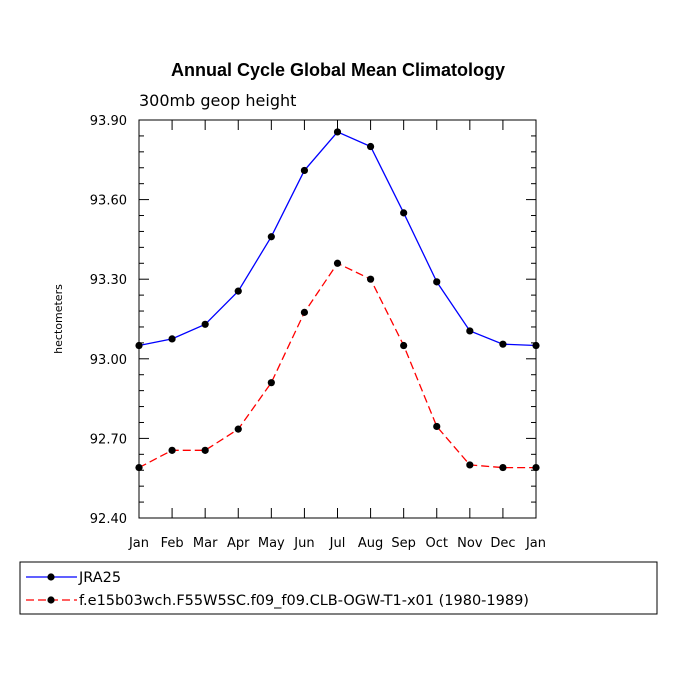 The image size is (675, 675). What do you see at coordinates (205, 543) in the screenshot?
I see `x-tick-label: Mar` at bounding box center [205, 543].